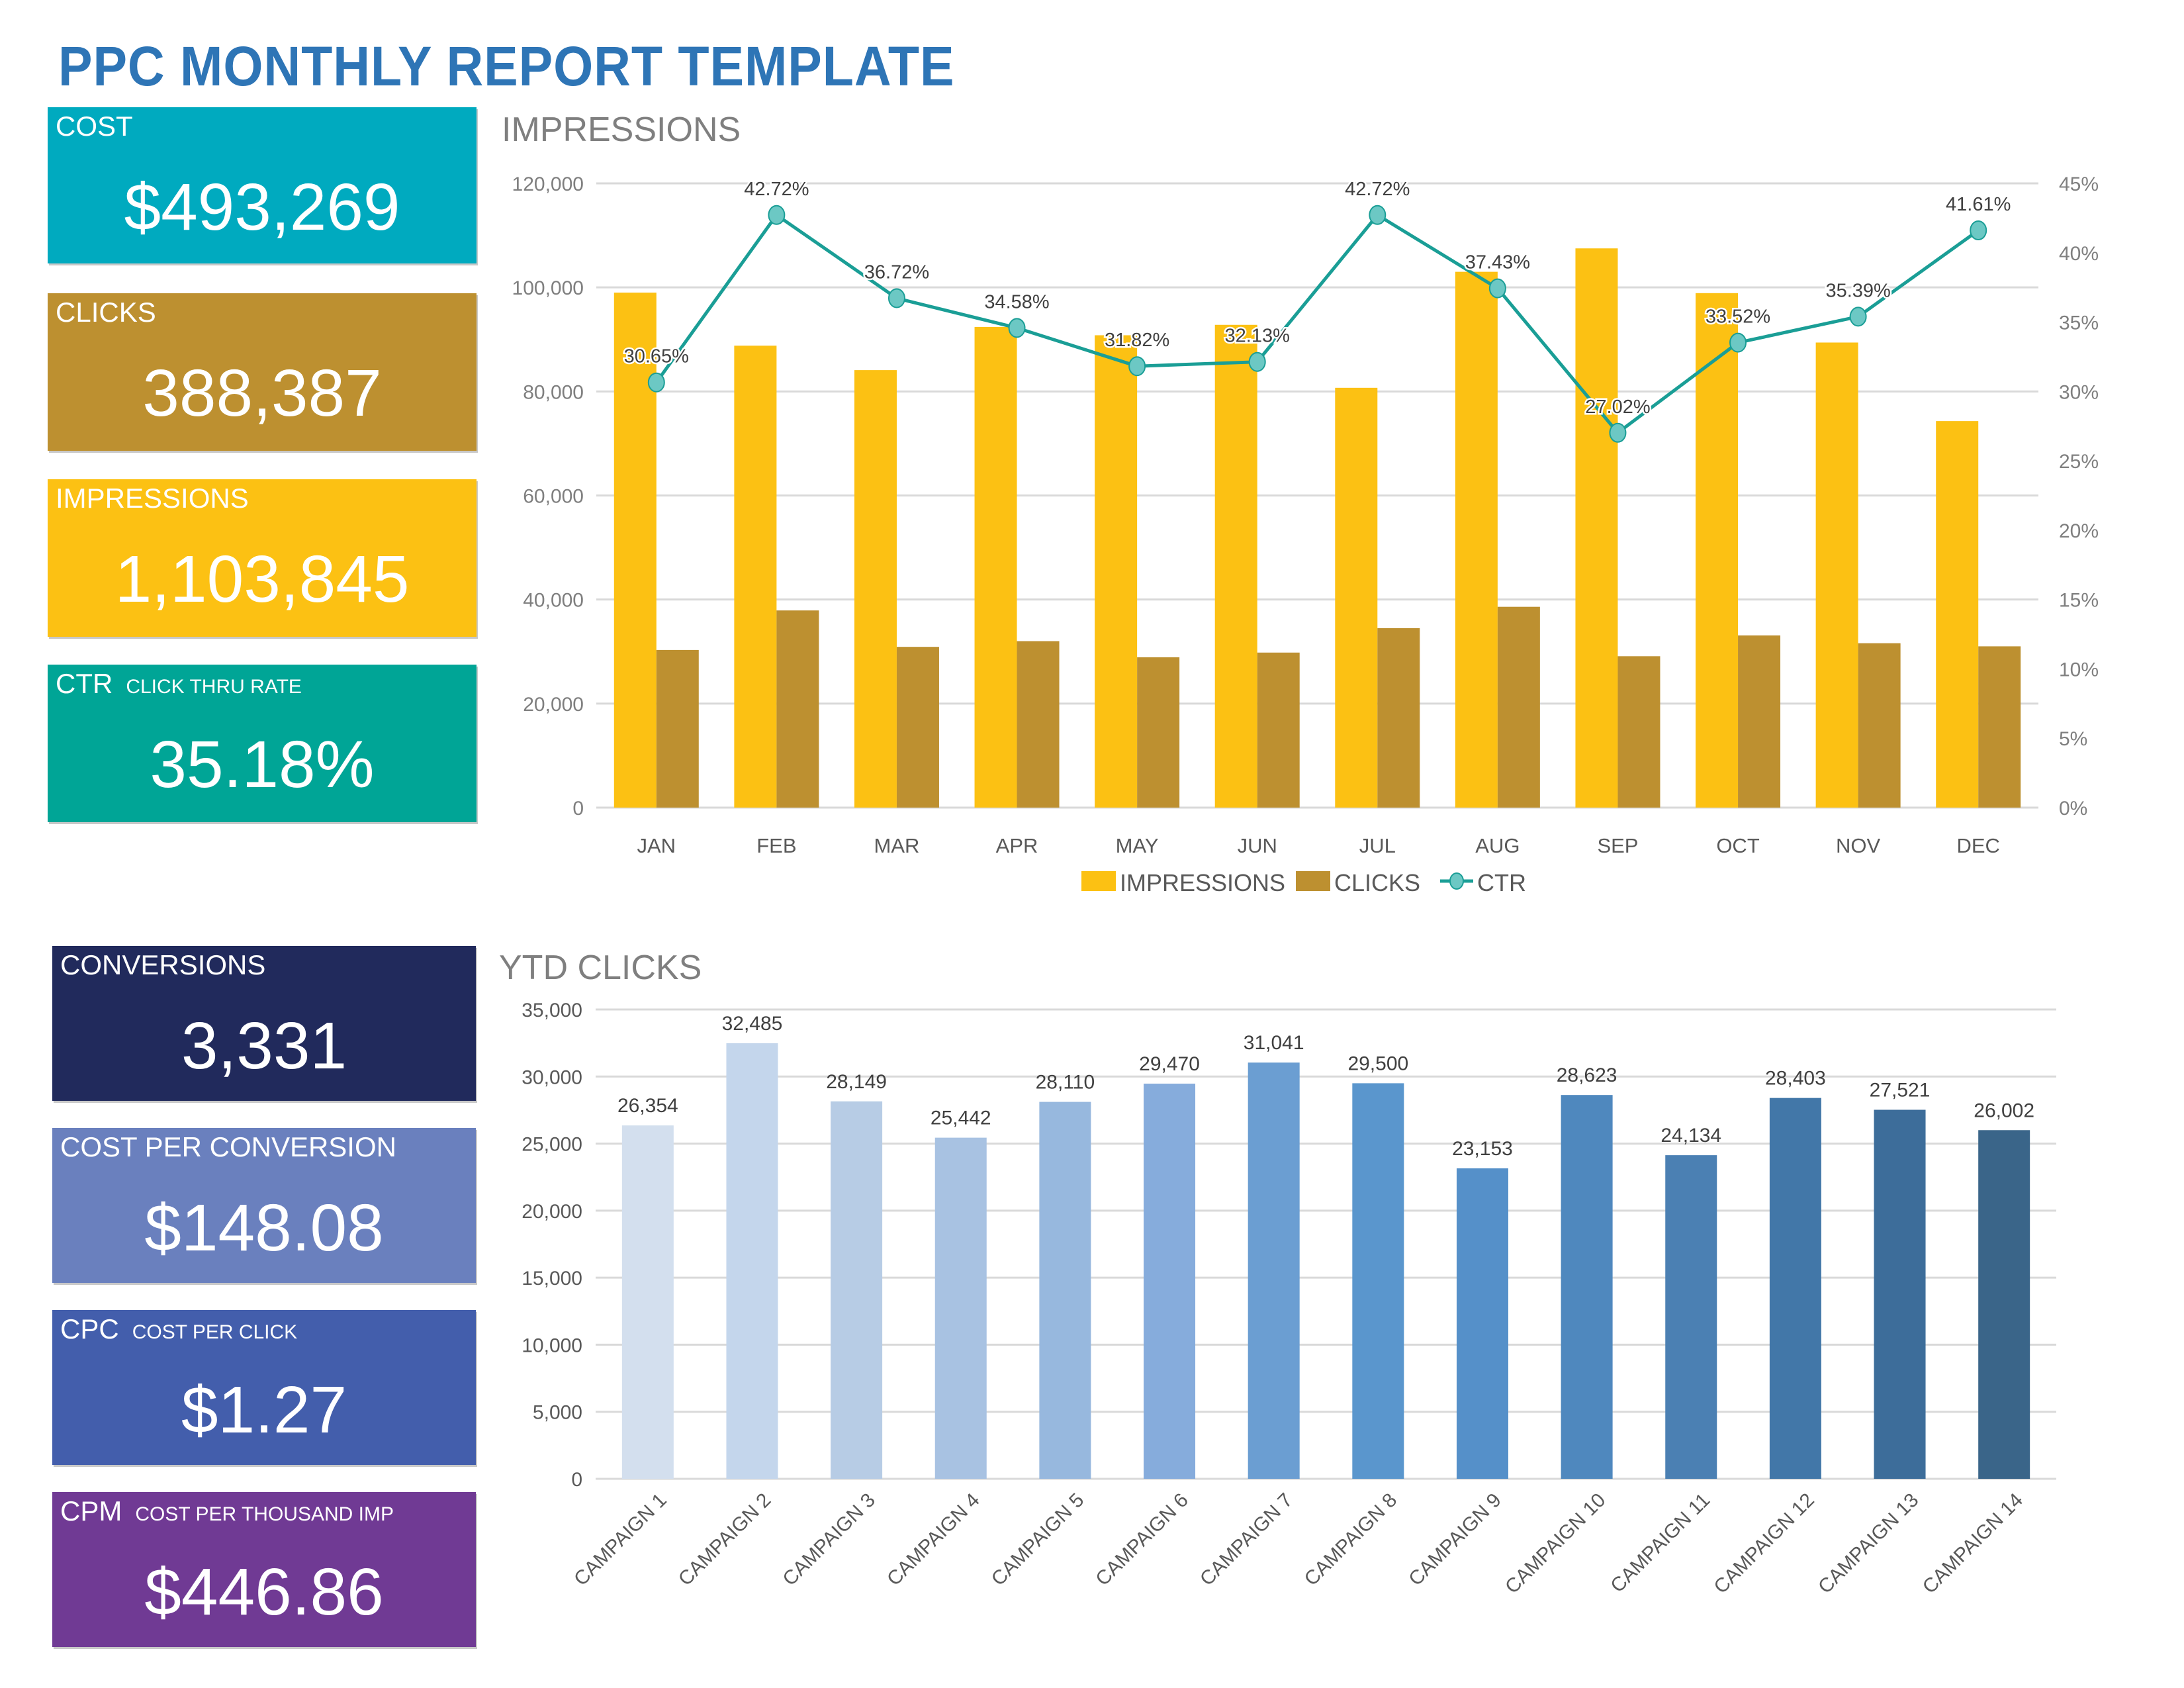 The width and height of the screenshot is (2184, 1688). Describe the element at coordinates (576, 1480) in the screenshot. I see `y-tick-label: 0` at that location.